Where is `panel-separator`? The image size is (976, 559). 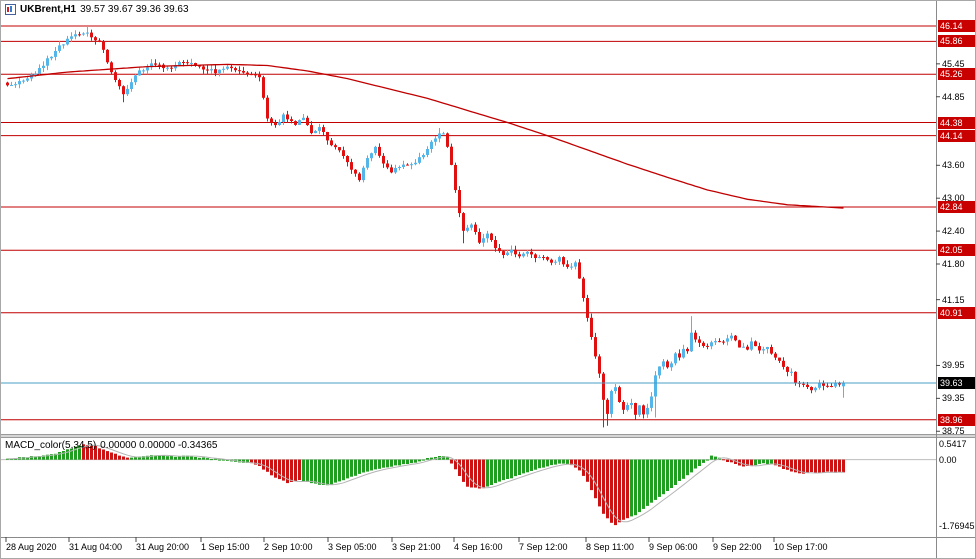 panel-separator is located at coordinates (488, 436).